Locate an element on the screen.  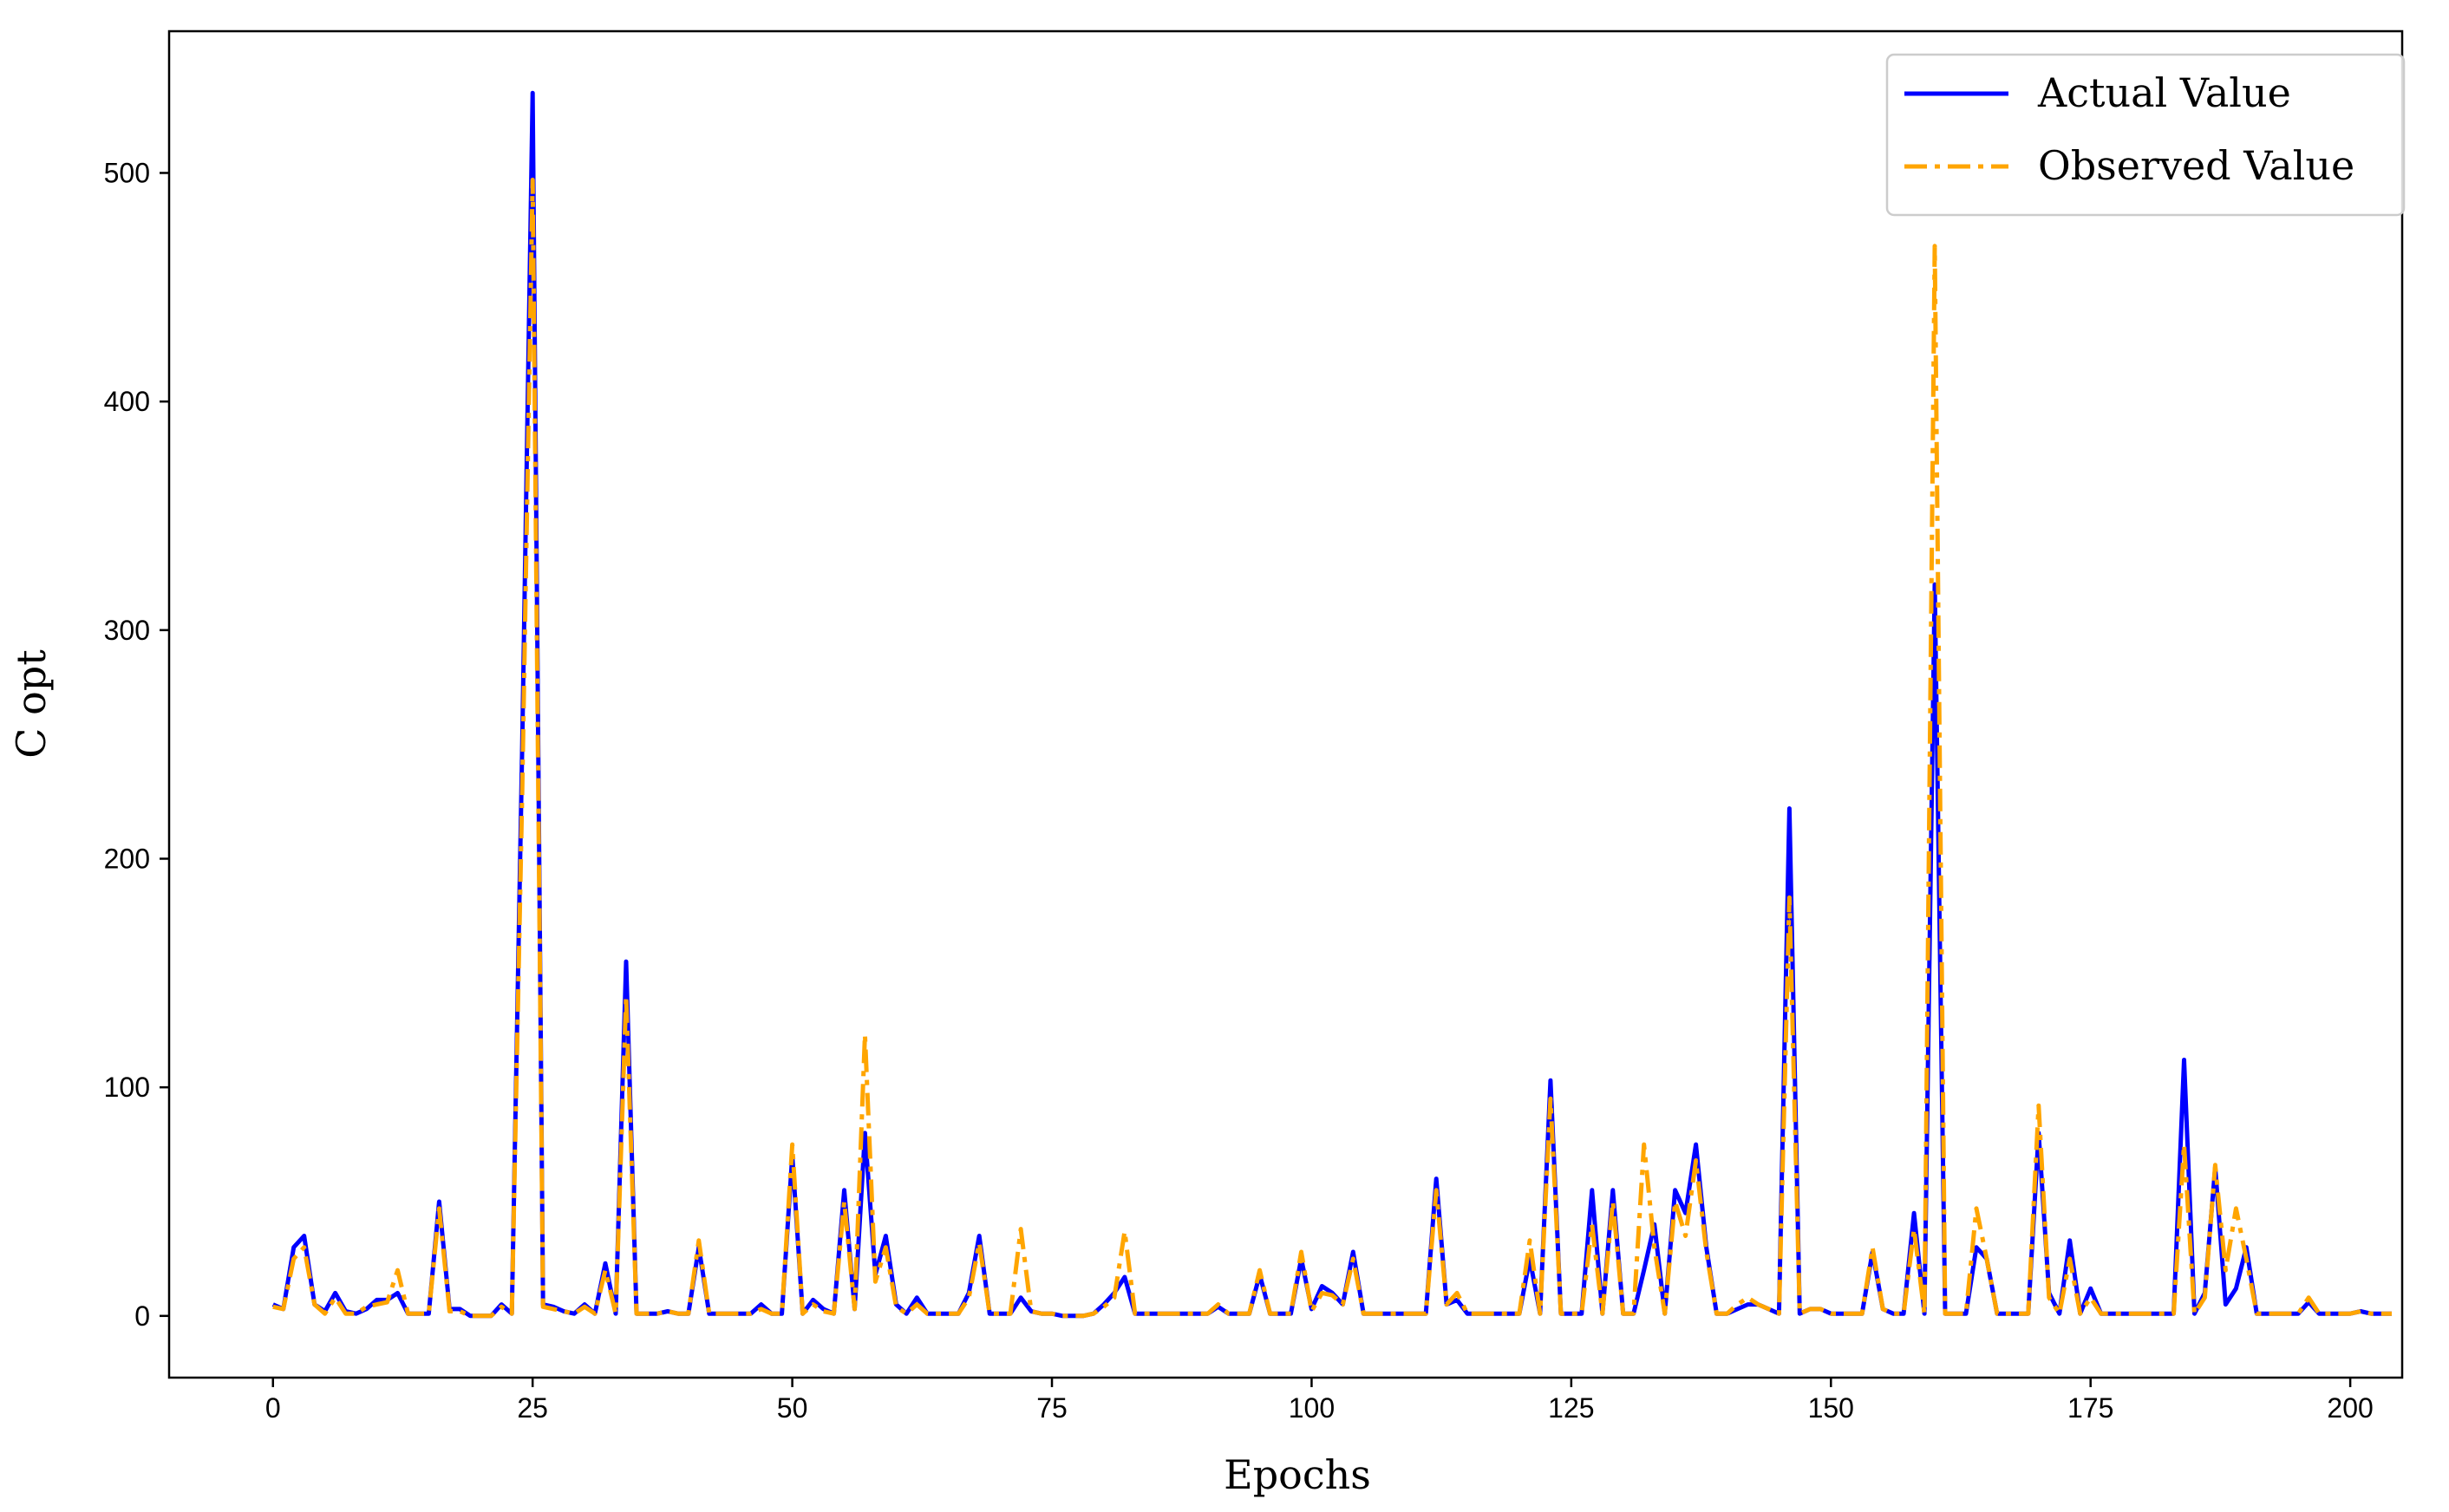
y-axis-label: C opt is located at coordinates (32, 704).